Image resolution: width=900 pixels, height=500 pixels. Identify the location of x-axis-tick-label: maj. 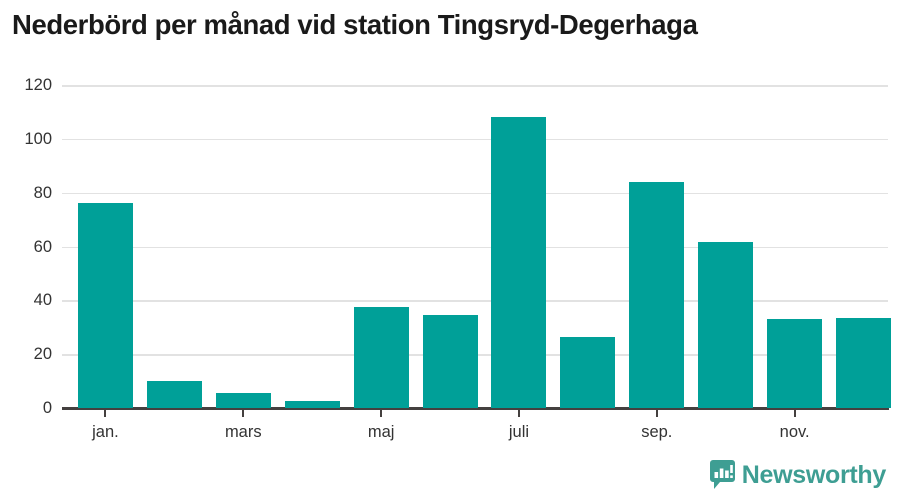
(381, 432).